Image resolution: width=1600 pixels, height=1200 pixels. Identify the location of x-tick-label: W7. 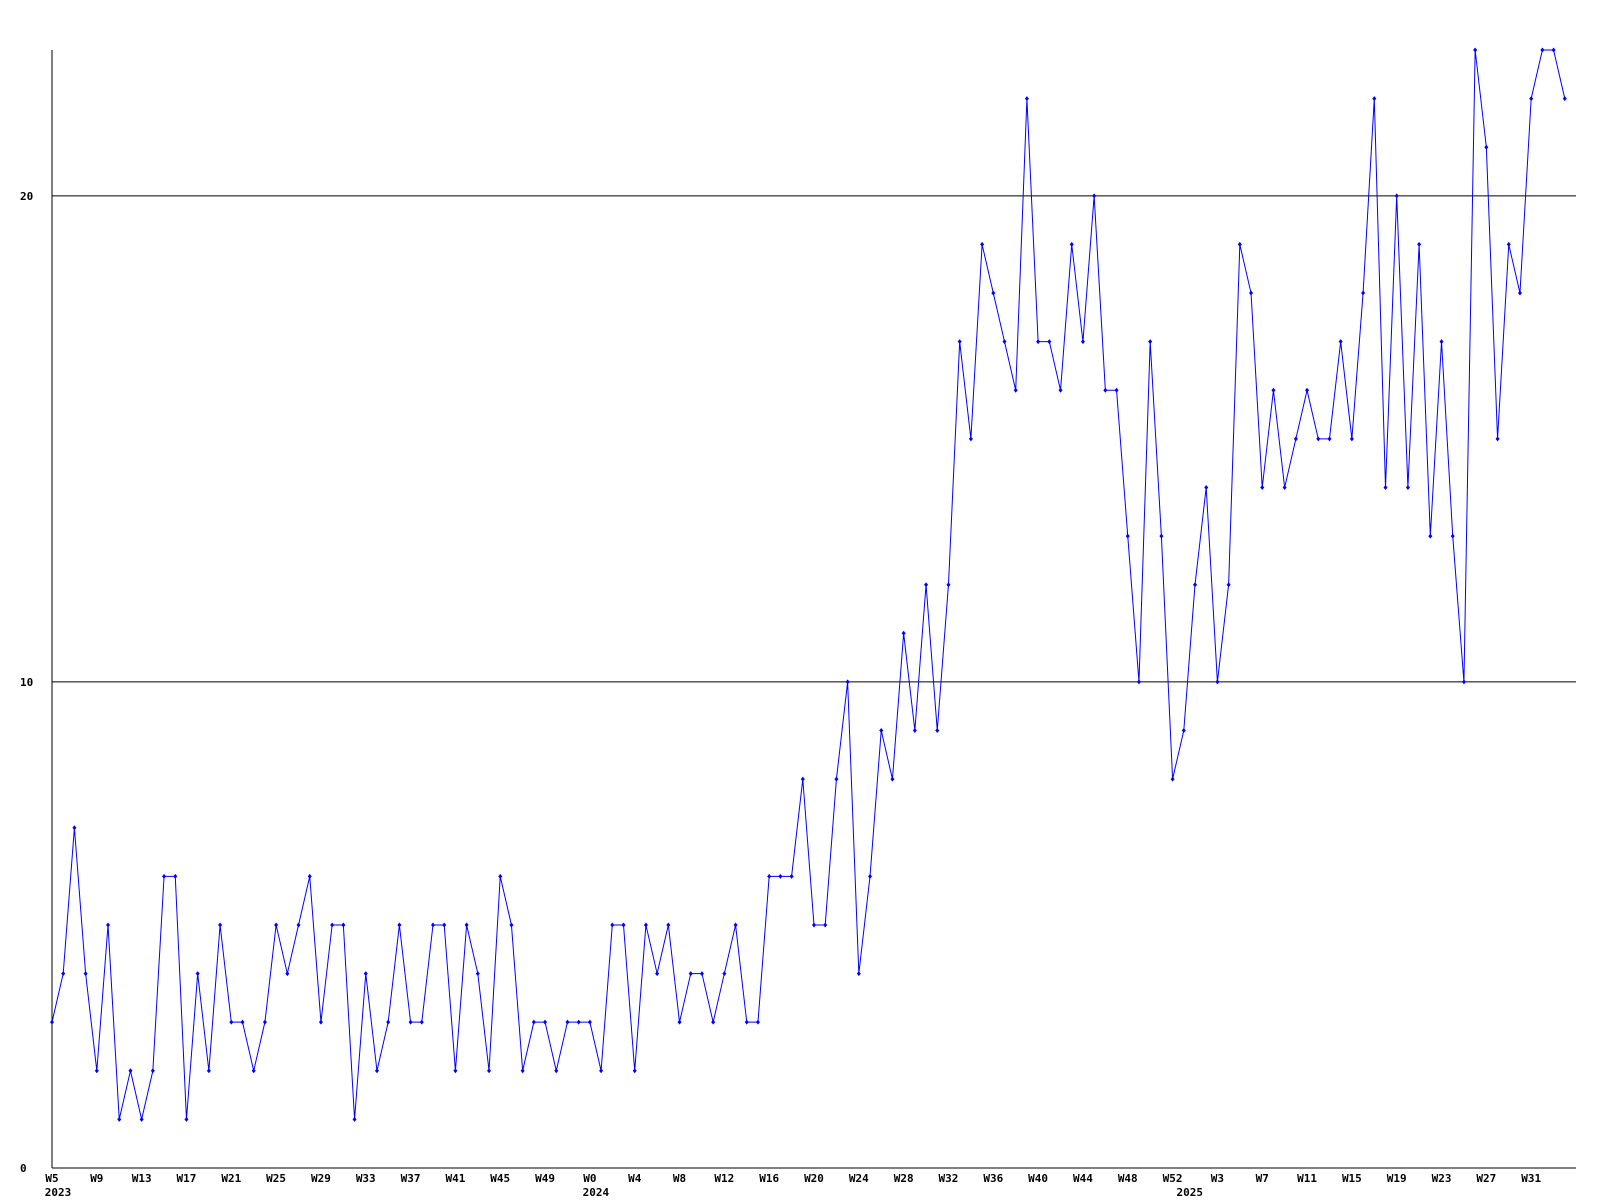
(1262, 1178).